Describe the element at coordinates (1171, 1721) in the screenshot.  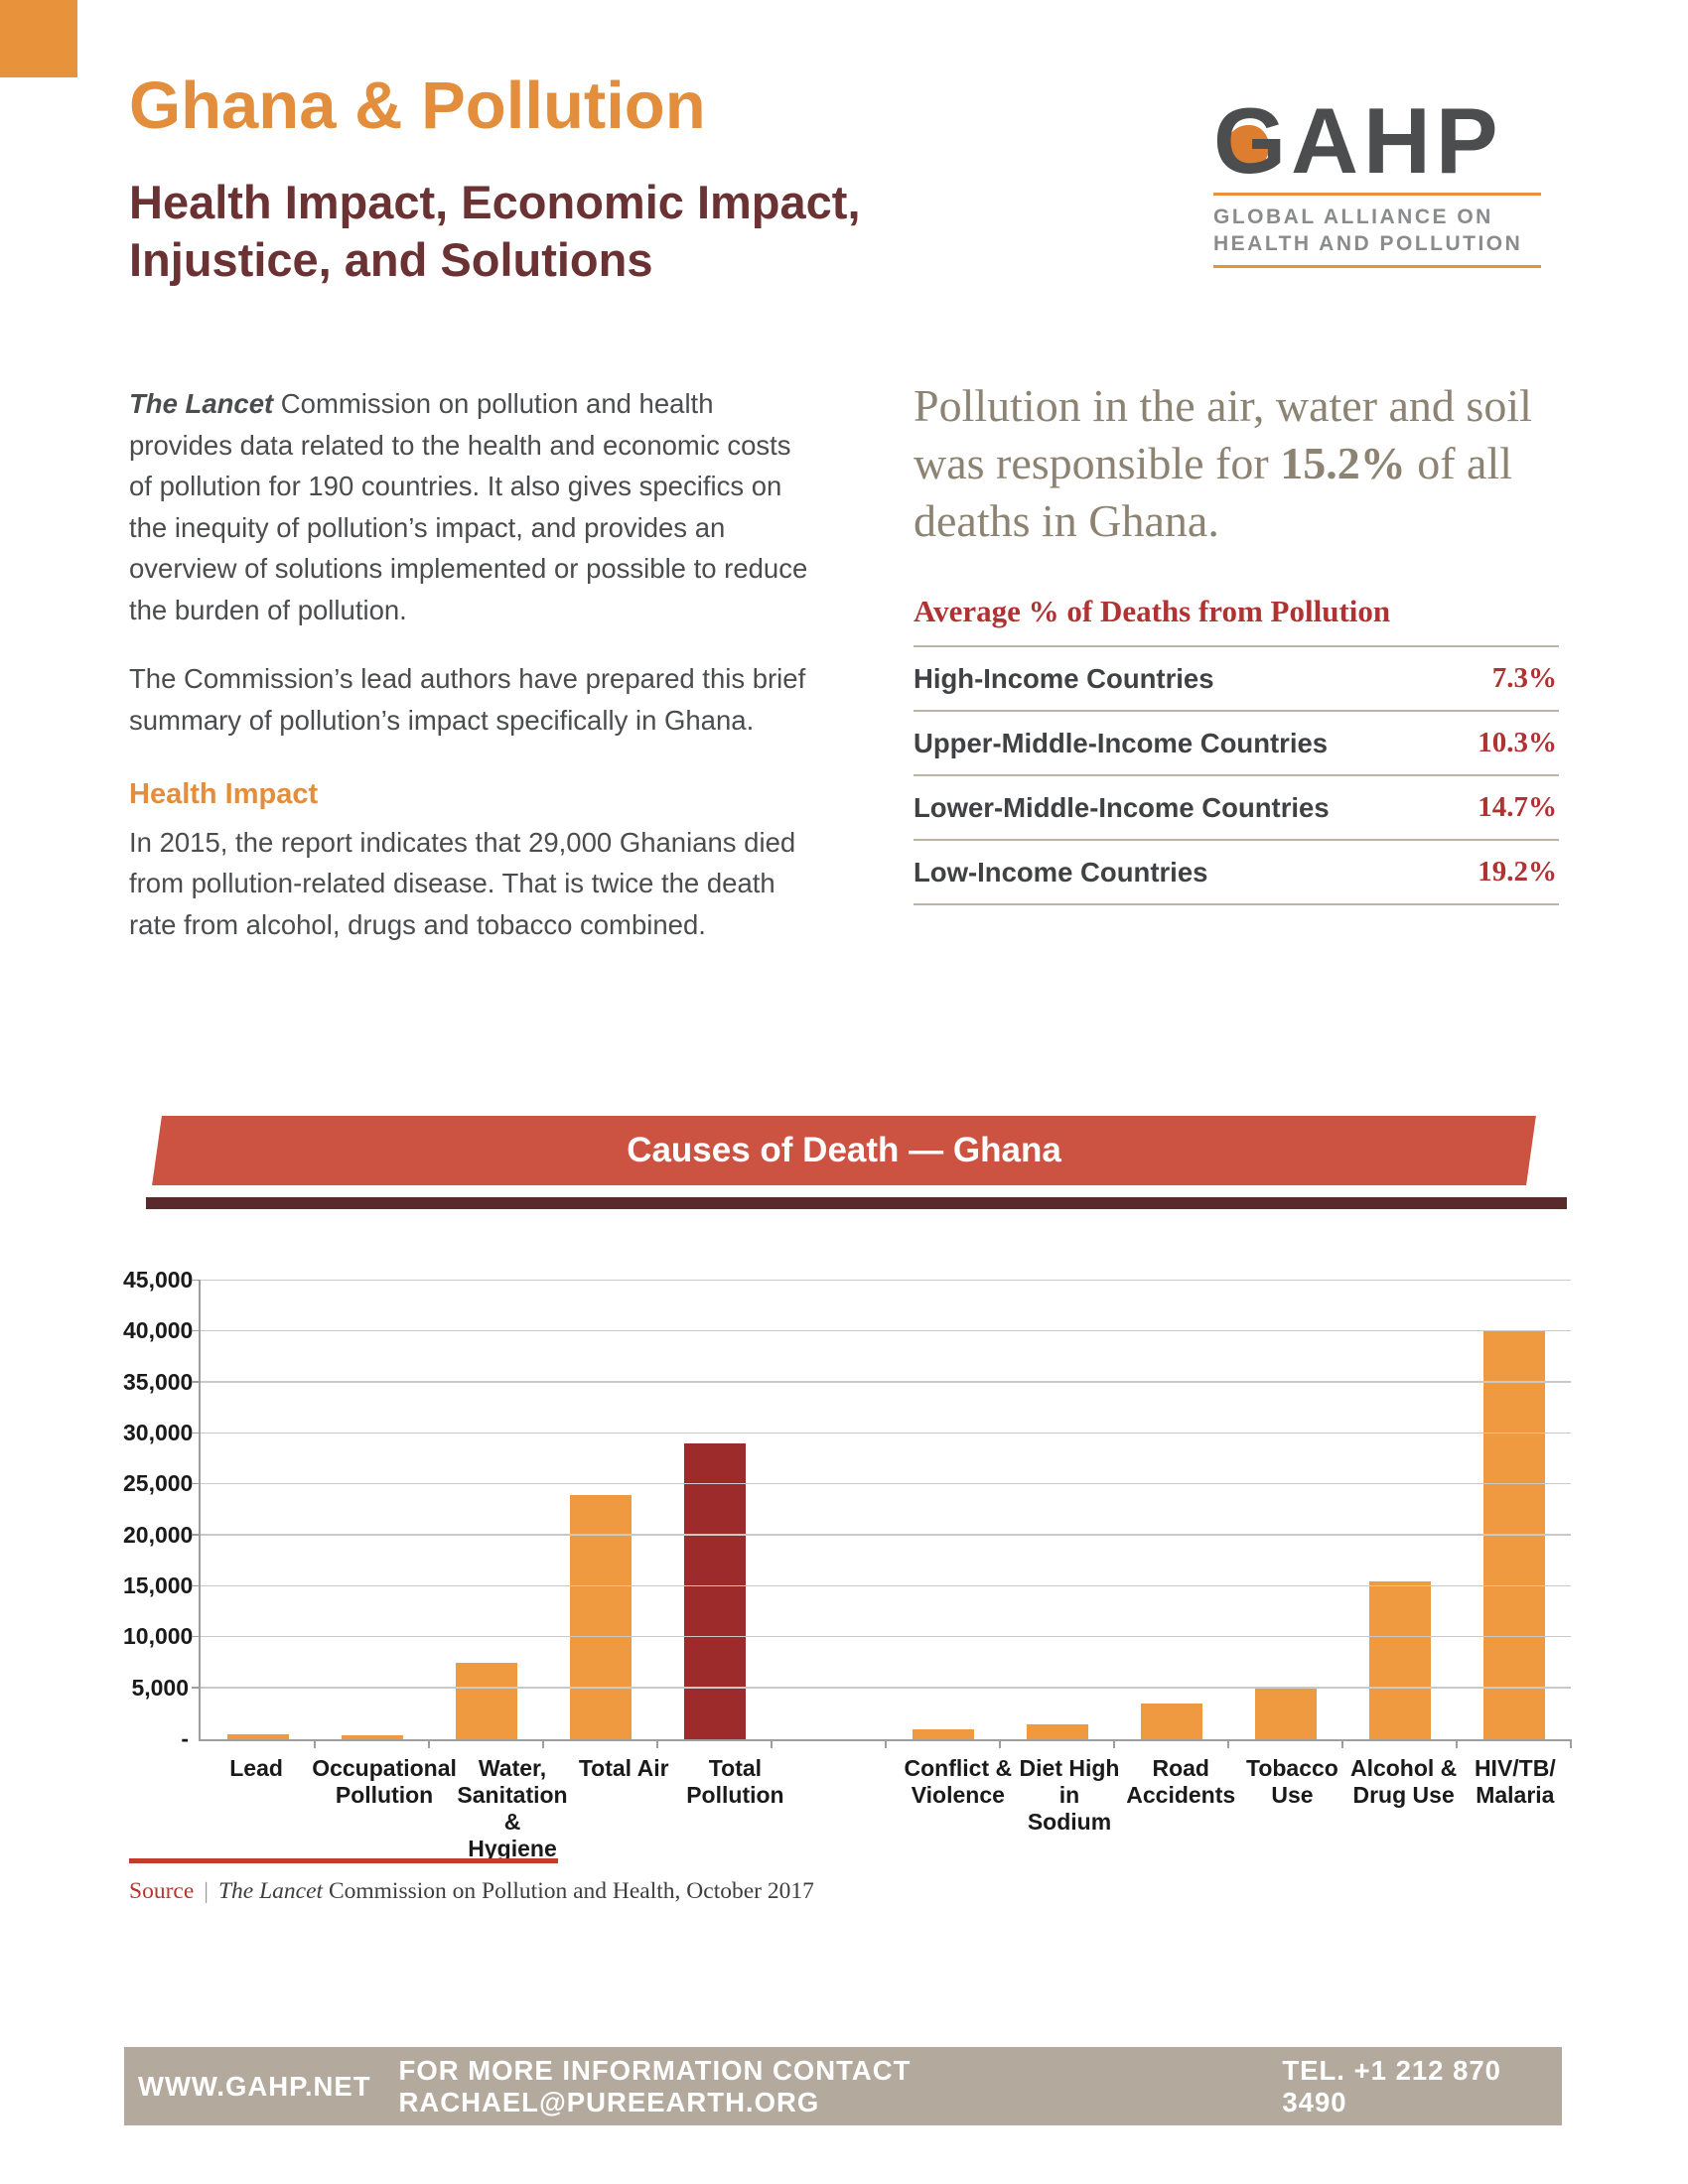
I see `bar-road-accidents` at that location.